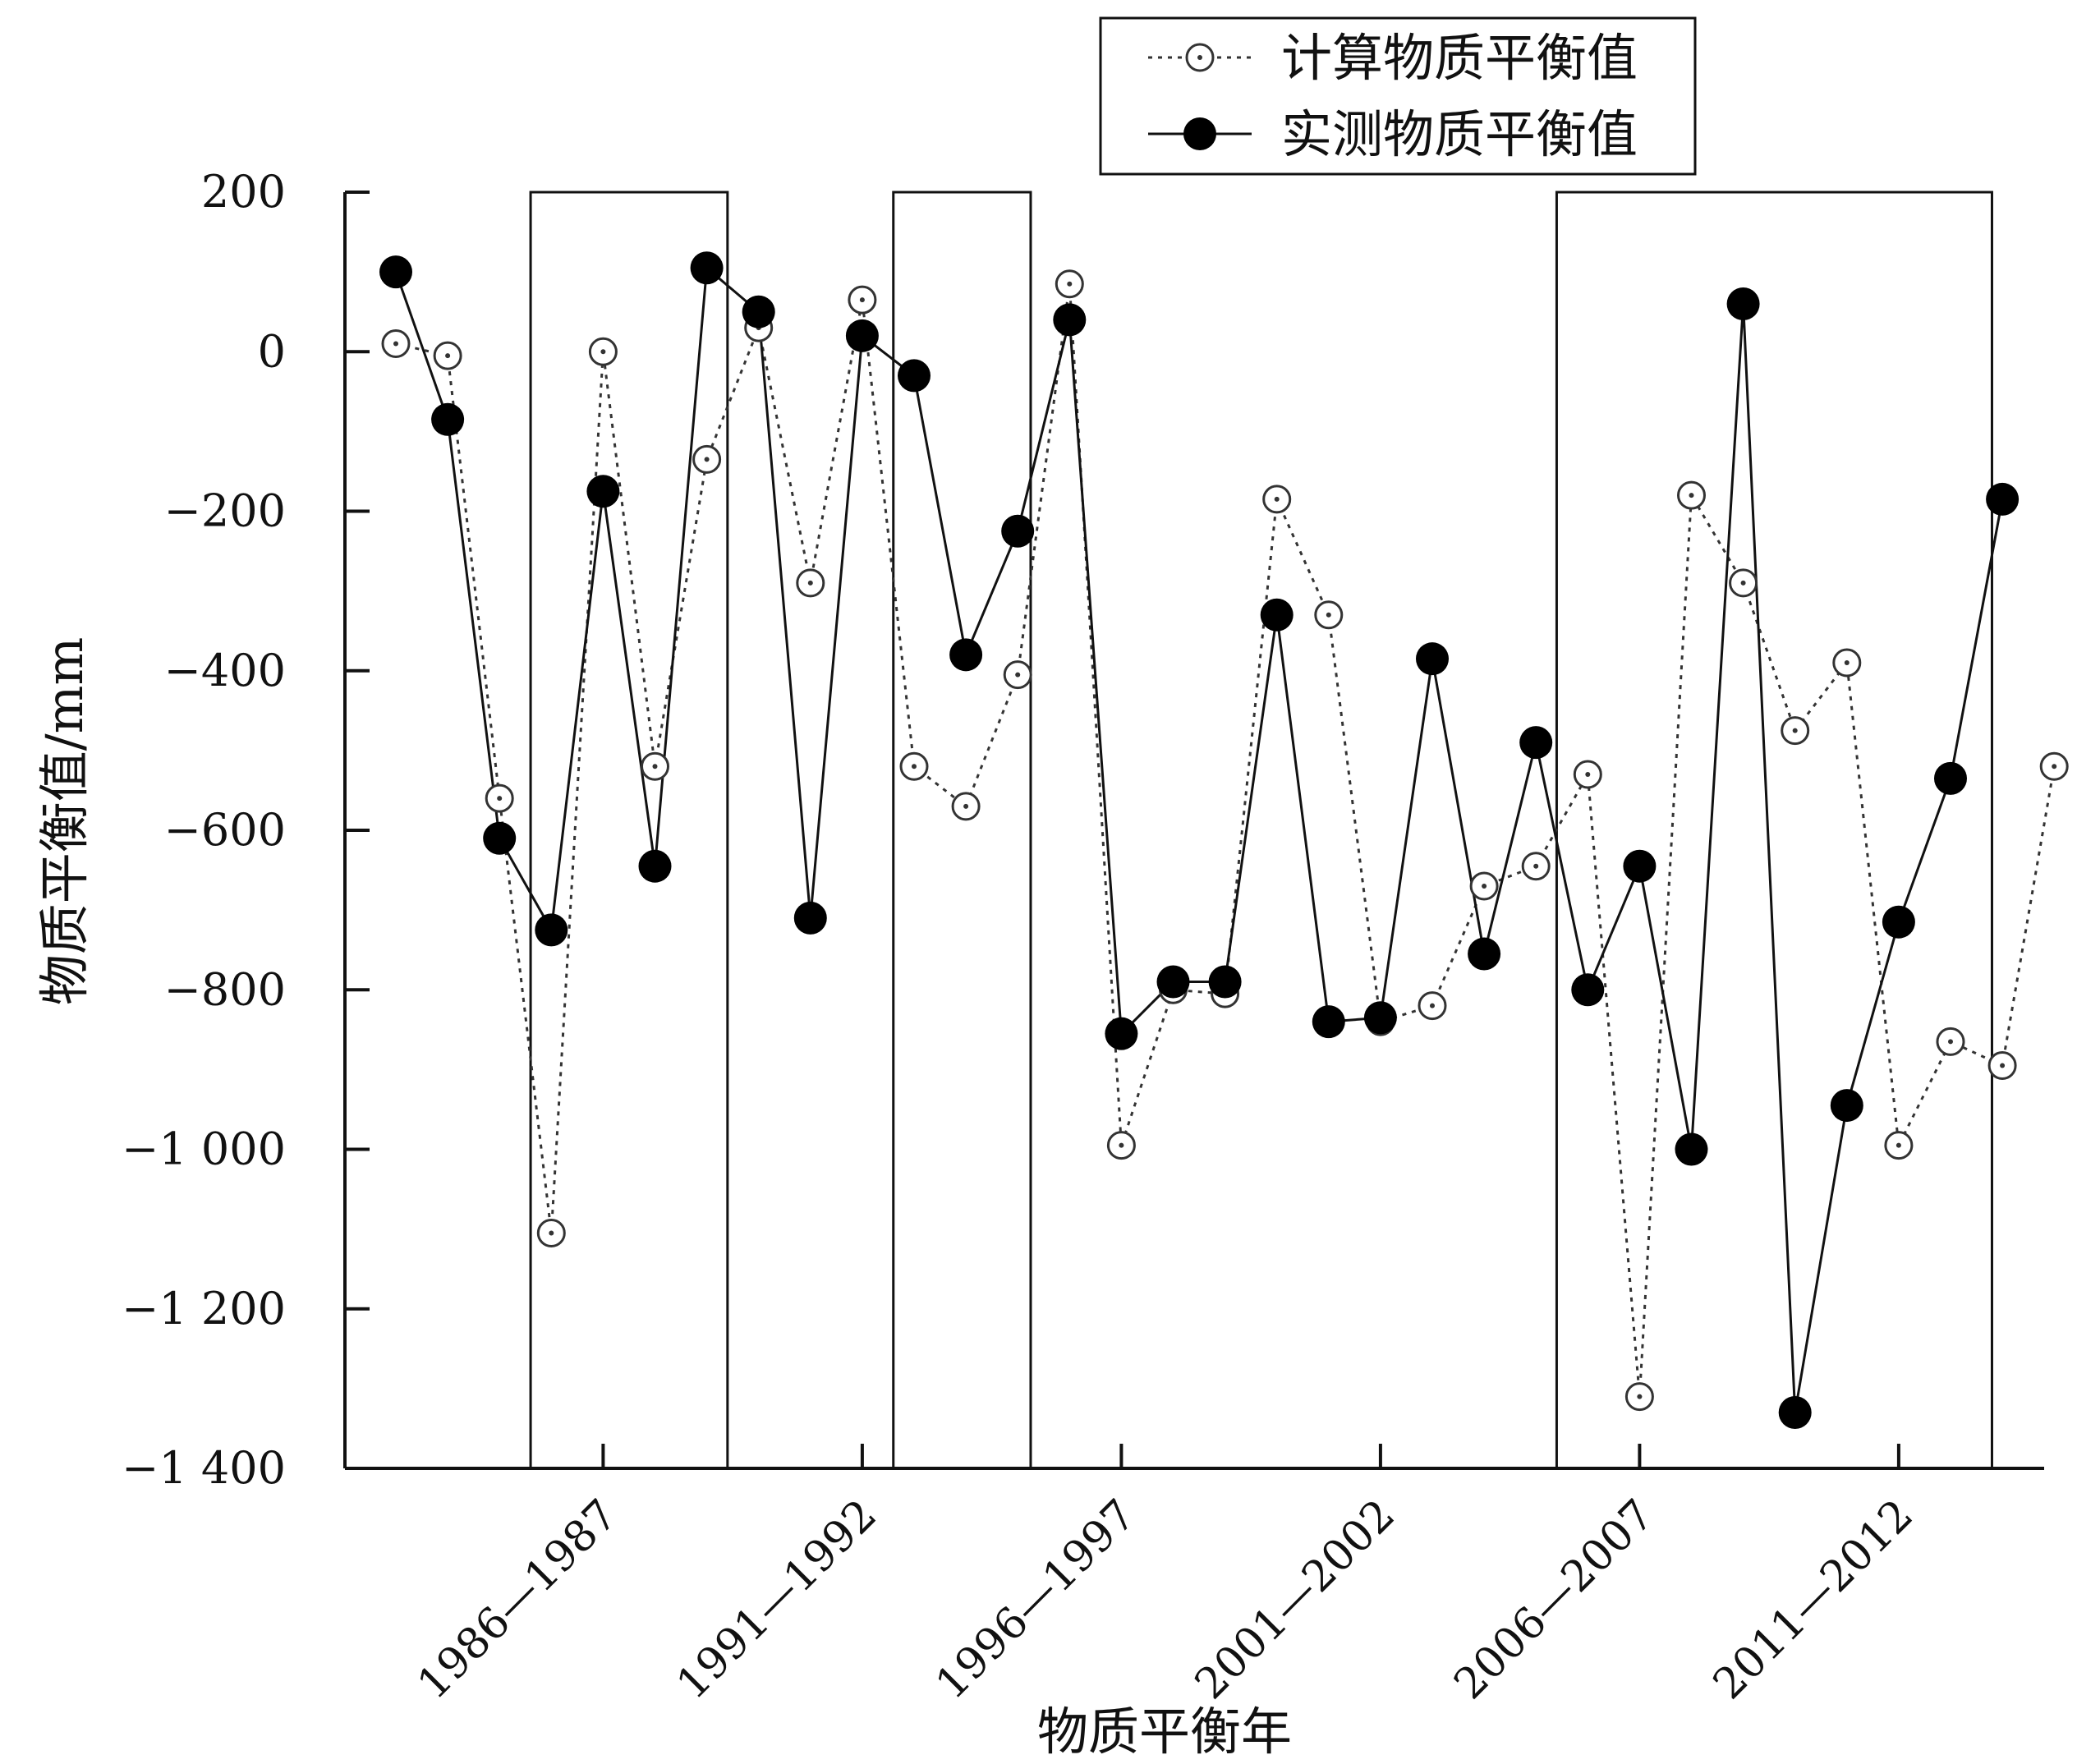 The height and width of the screenshot is (1764, 2077). What do you see at coordinates (1459, 134) in the screenshot?
I see `legend-label-measured: 实测物质平衡值` at bounding box center [1459, 134].